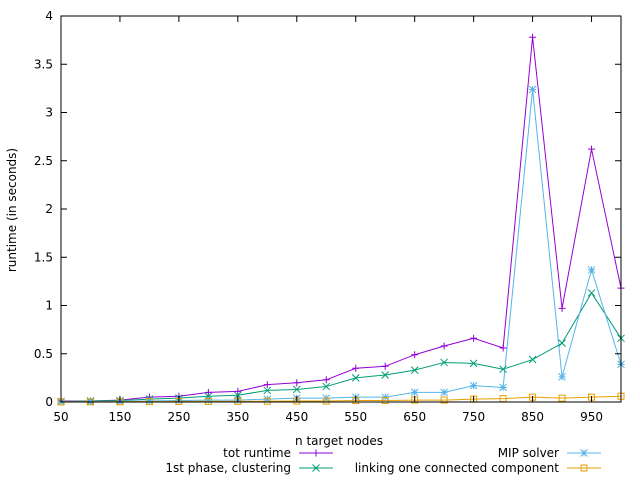 This screenshot has height=480, width=640. Describe the element at coordinates (43, 257) in the screenshot. I see `y-tick-label: 1.5` at that location.